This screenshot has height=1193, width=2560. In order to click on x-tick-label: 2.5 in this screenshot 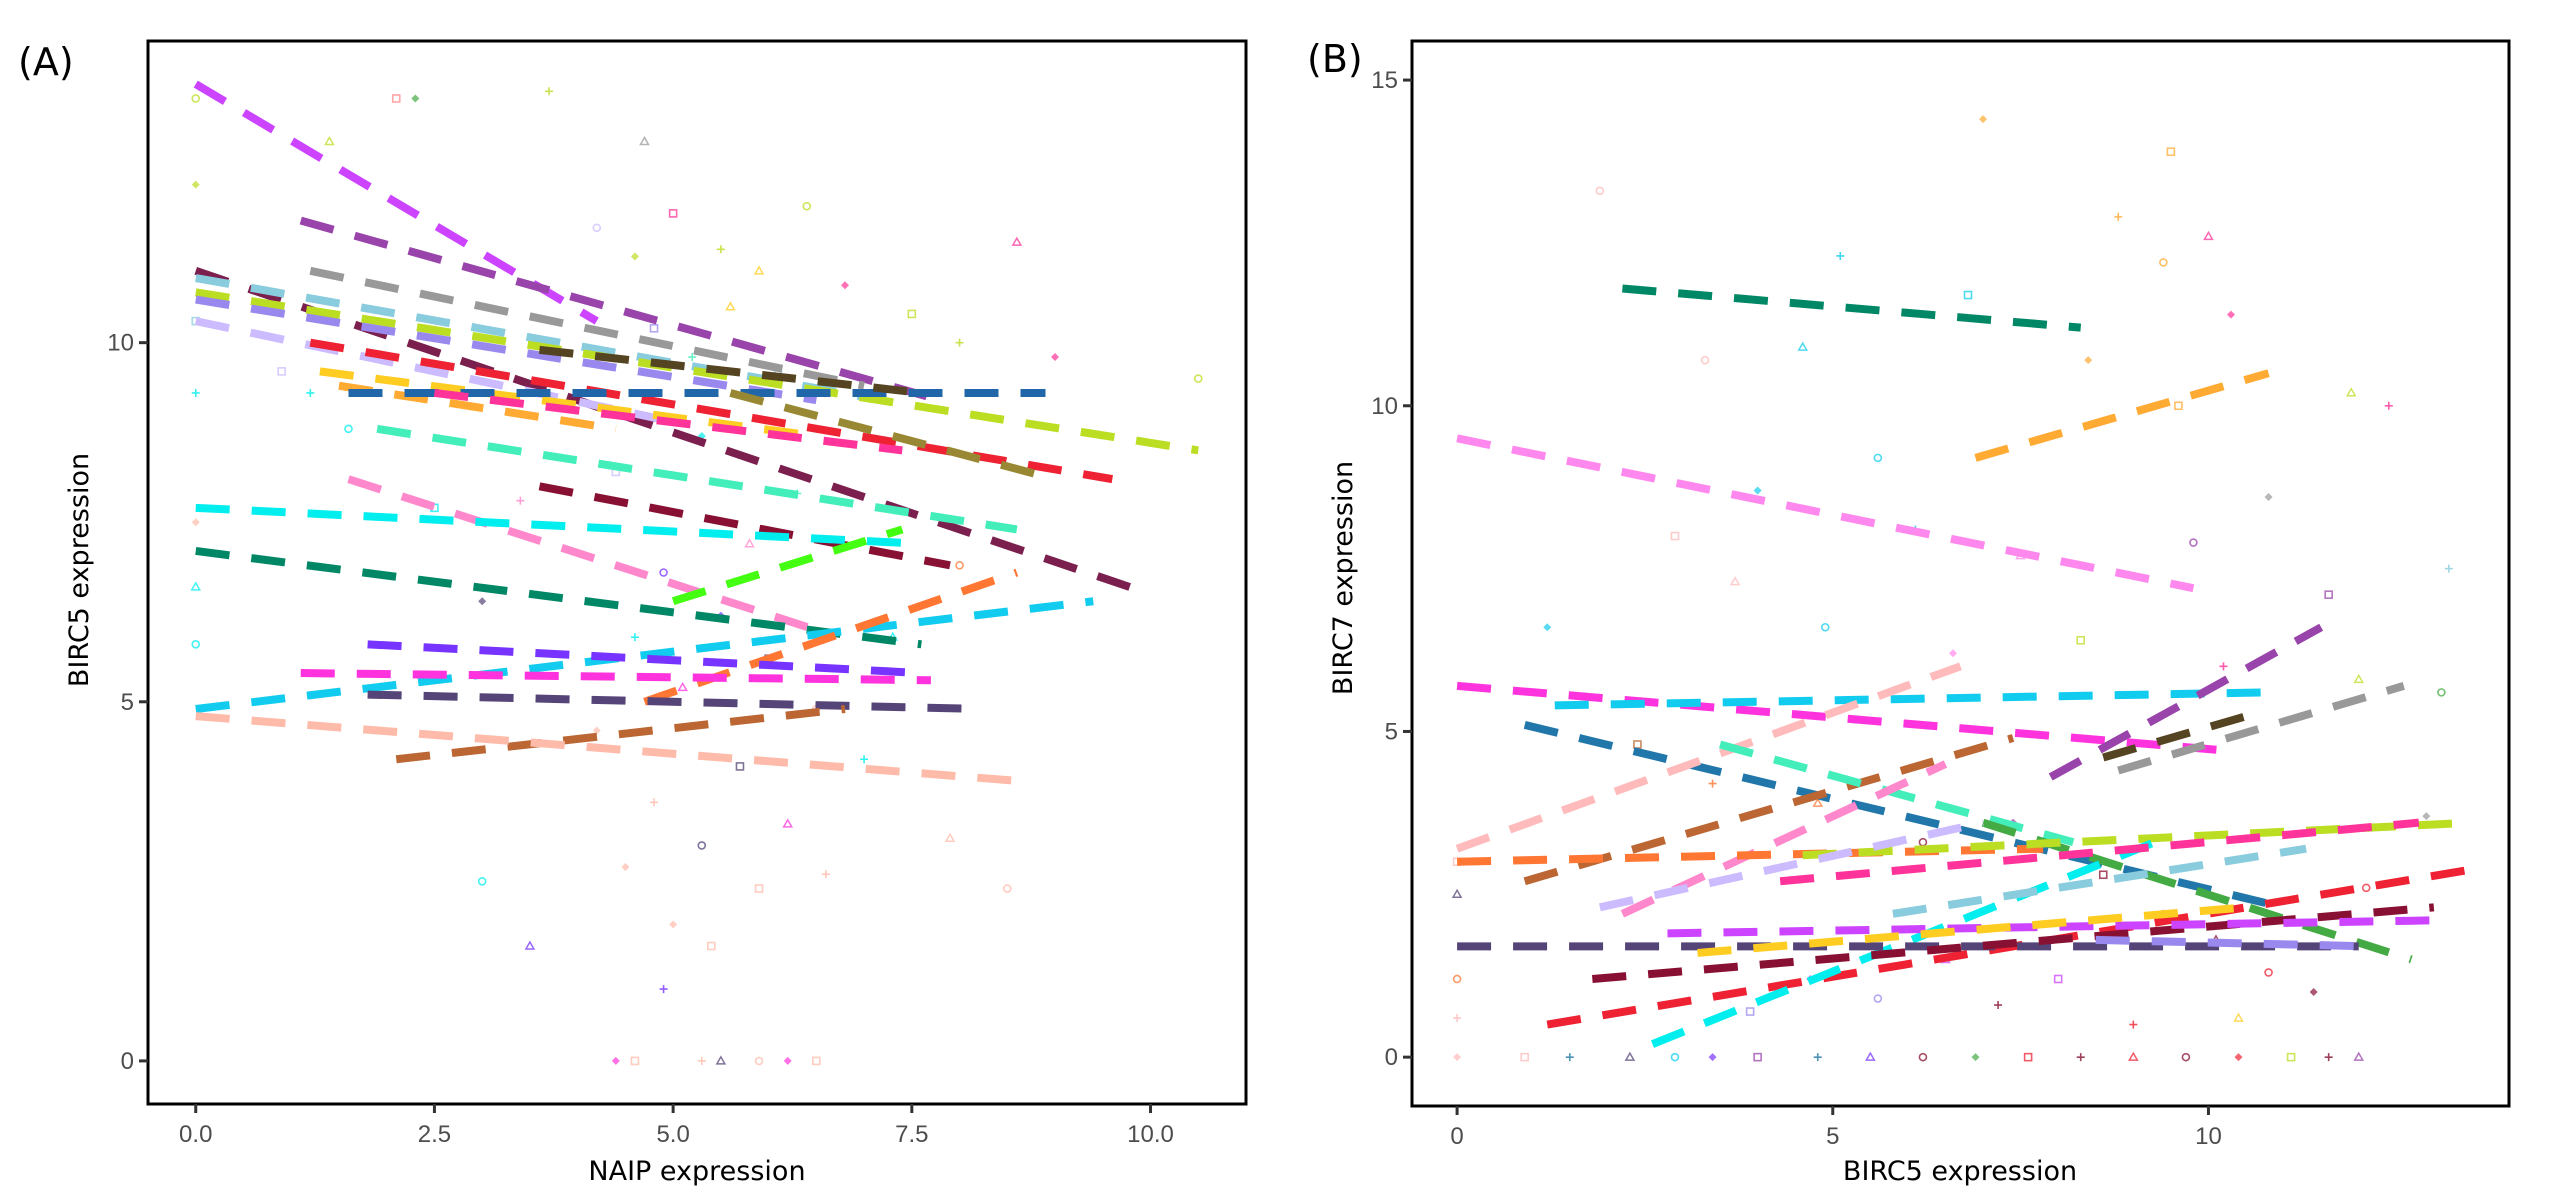, I will do `click(434, 1134)`.